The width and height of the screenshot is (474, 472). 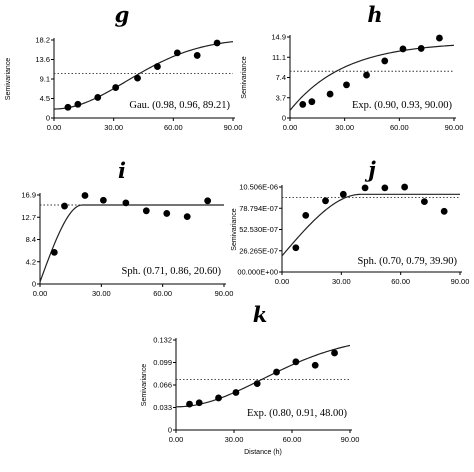 I want to click on y-tick-label: 11.1, so click(x=279, y=57).